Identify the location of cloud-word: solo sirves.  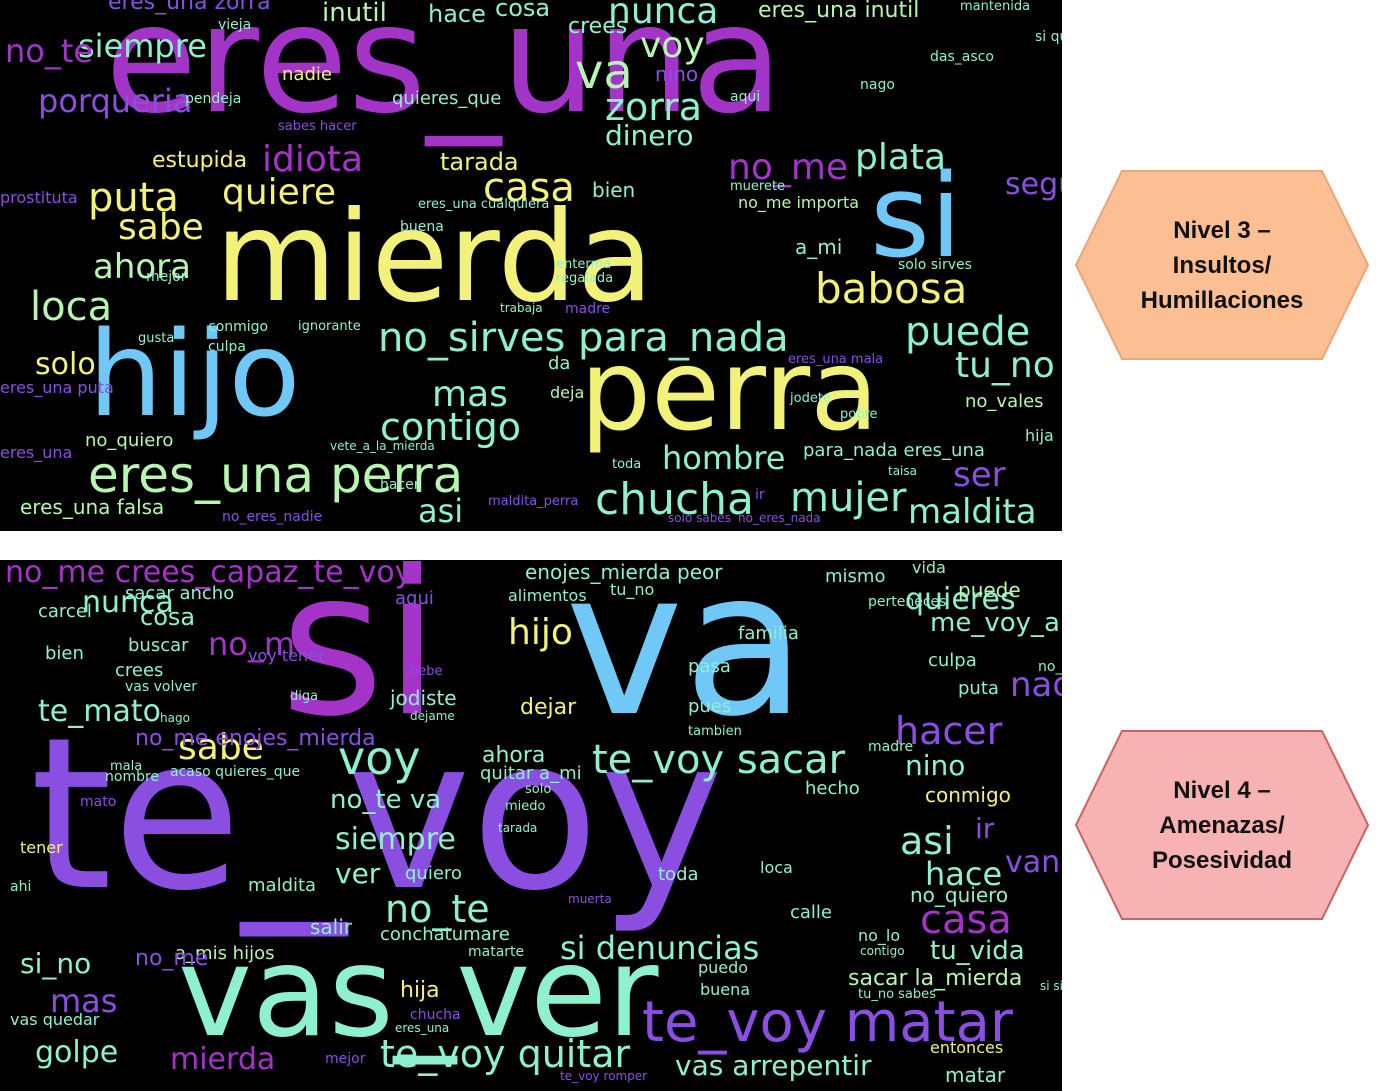
(935, 265).